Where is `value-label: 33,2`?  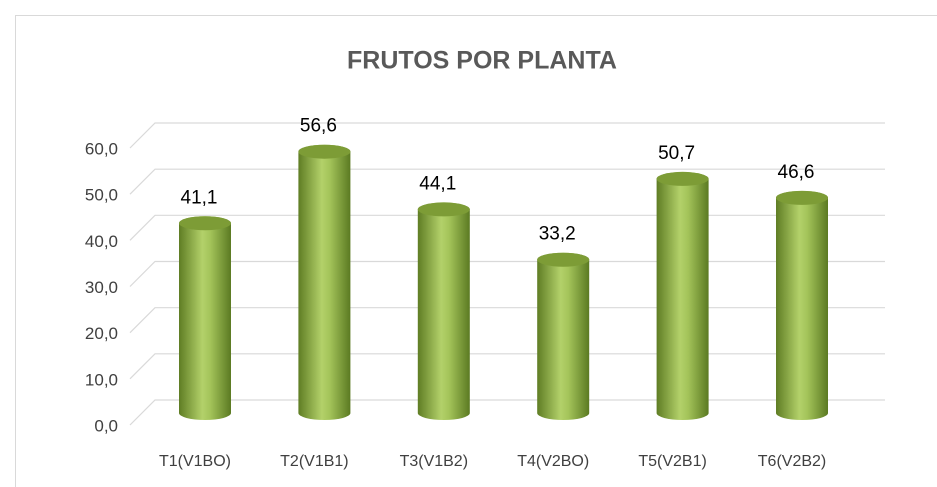 value-label: 33,2 is located at coordinates (557, 234).